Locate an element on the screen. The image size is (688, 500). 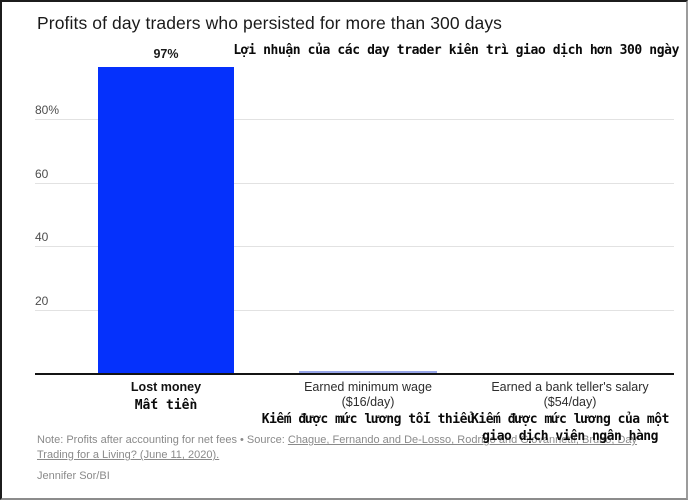
category-sublabel: ($54/day) is located at coordinates (570, 401).